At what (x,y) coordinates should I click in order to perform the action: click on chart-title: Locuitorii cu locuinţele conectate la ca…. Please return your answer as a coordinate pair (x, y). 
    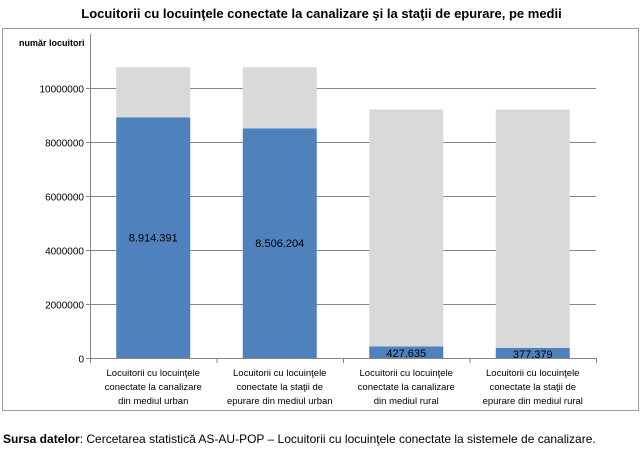
    Looking at the image, I should click on (321, 13).